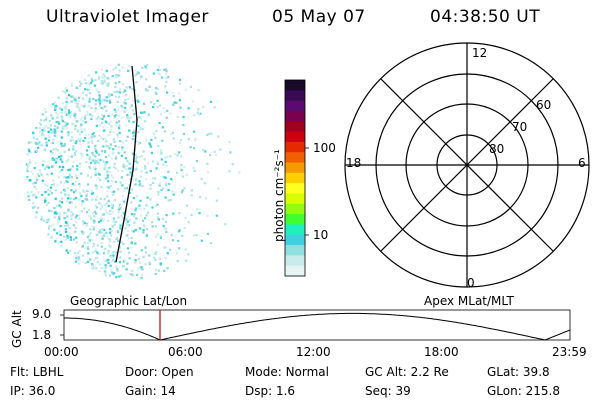 The height and width of the screenshot is (400, 600). I want to click on mlt-label-18: 18, so click(354, 163).